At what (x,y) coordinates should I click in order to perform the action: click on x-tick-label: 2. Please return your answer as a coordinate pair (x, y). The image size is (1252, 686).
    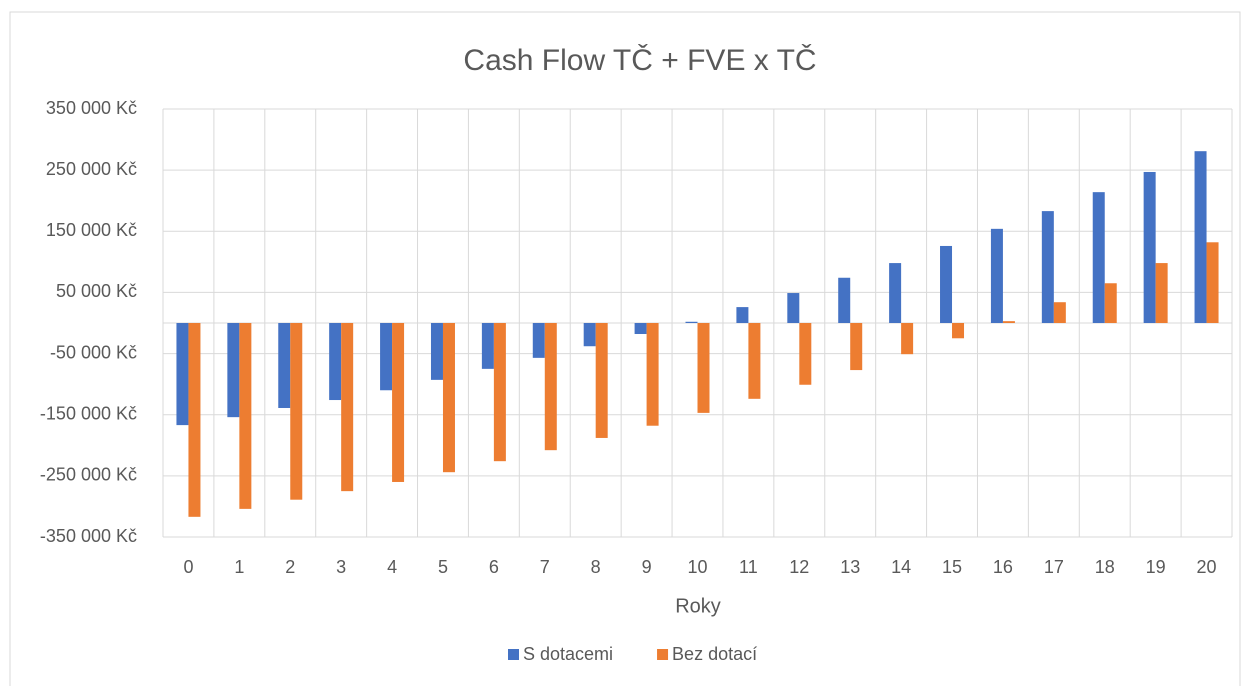
    Looking at the image, I should click on (290, 567).